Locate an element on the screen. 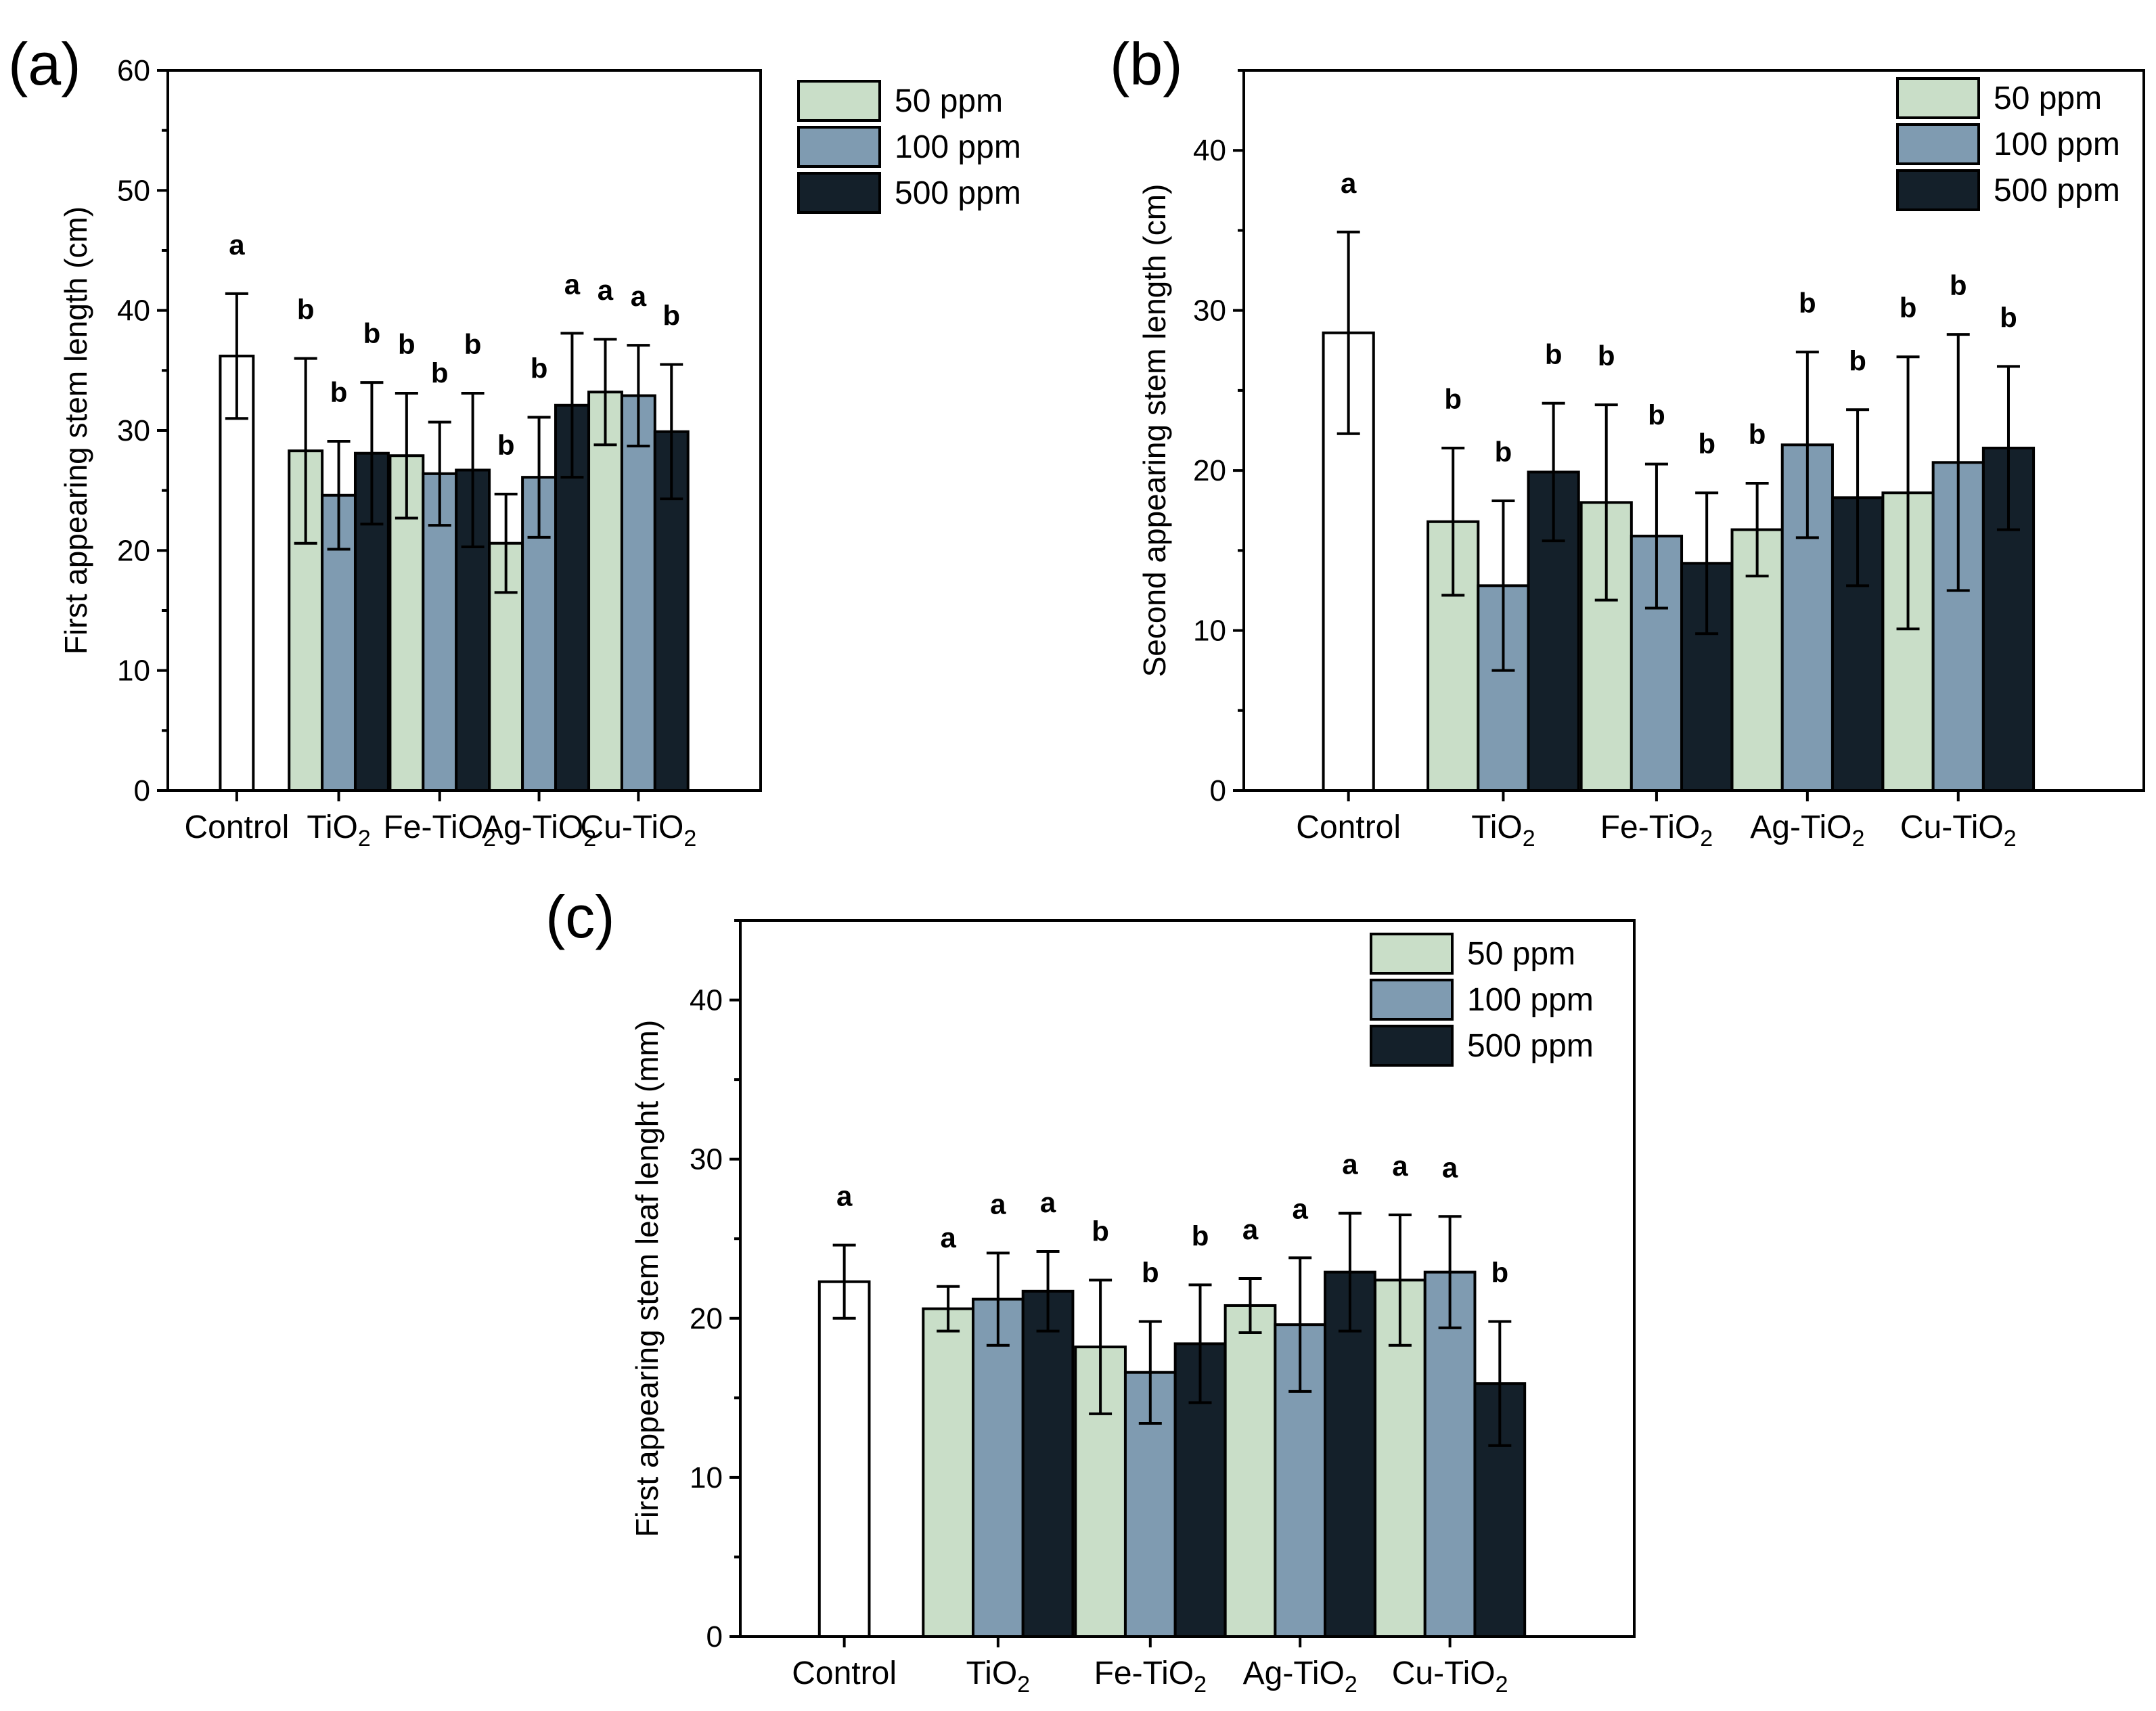 The height and width of the screenshot is (1711, 2156). y-tick-label: 60 is located at coordinates (133, 70).